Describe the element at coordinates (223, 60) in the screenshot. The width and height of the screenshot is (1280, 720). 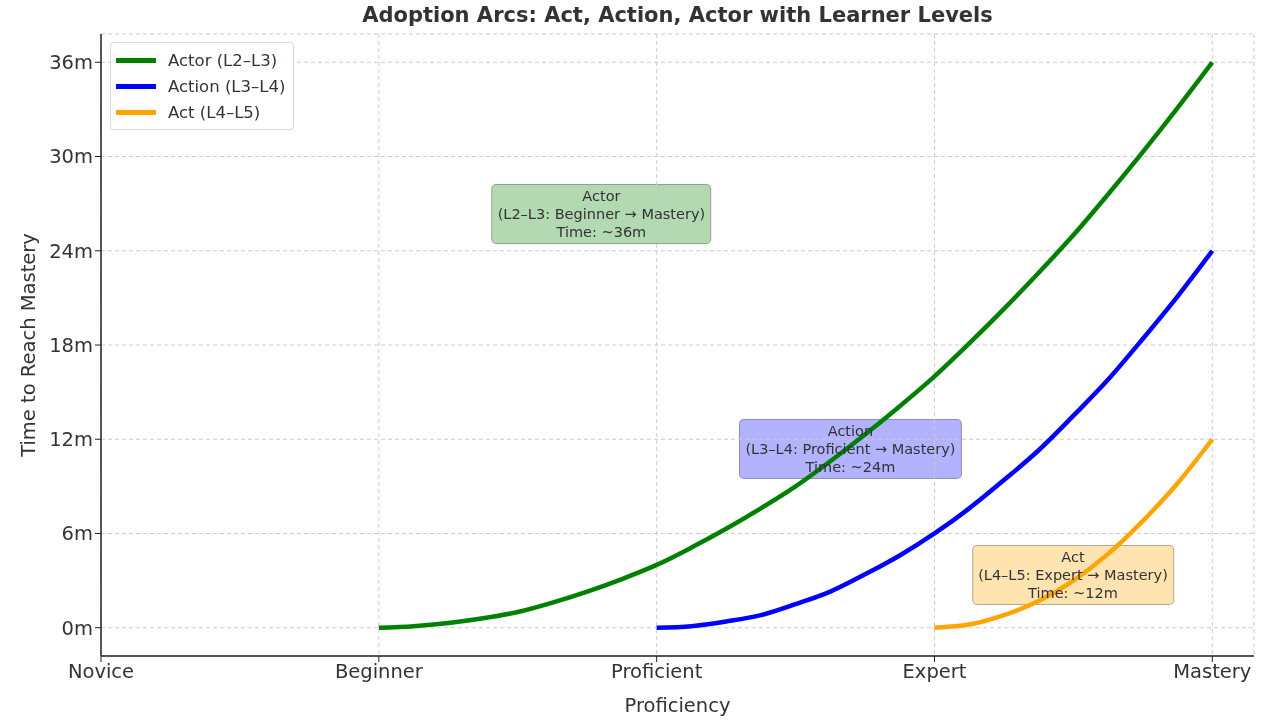
I see `legend-label: Actor (L2–L3)` at that location.